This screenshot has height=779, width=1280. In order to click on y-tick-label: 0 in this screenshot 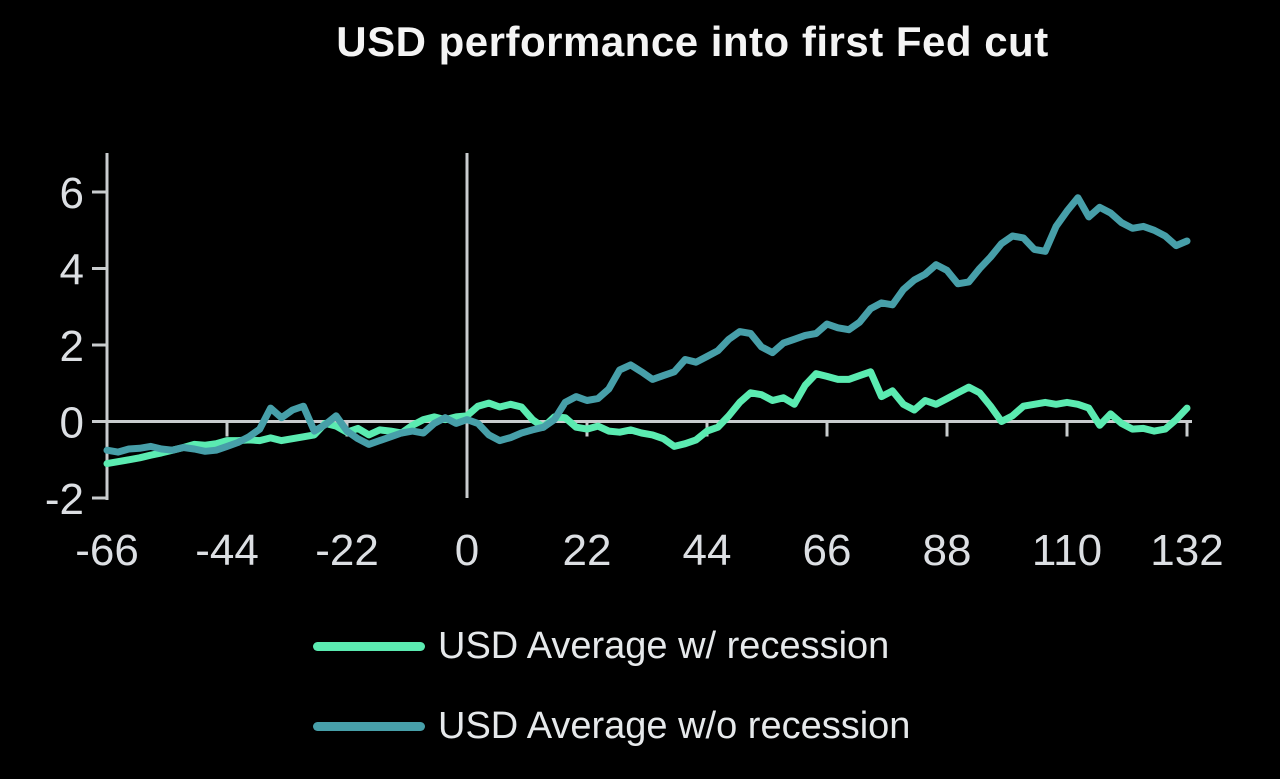, I will do `click(72, 423)`.